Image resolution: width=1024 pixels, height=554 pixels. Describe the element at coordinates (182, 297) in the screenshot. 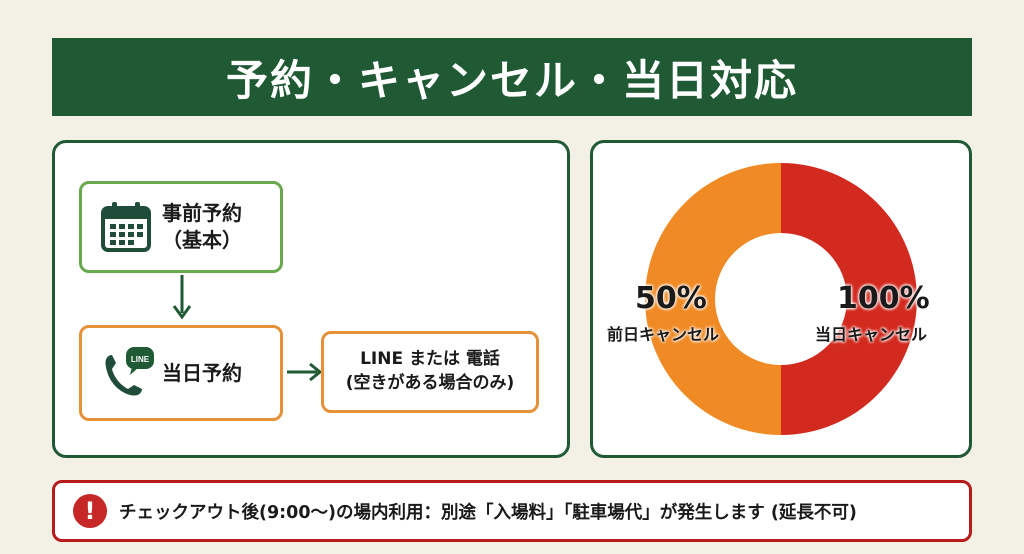

I see `down-arrow-icon` at that location.